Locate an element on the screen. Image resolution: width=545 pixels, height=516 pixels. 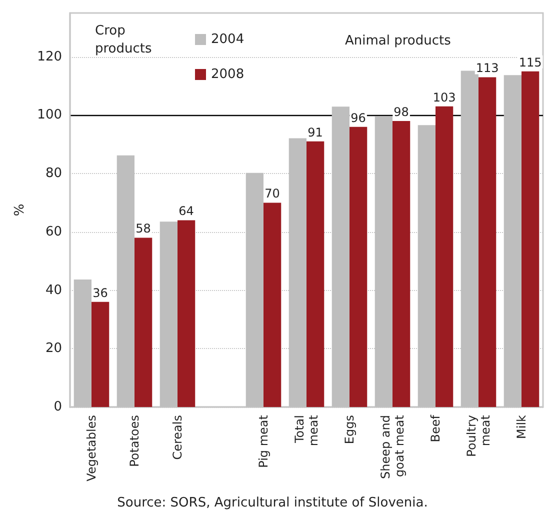
x-tick-label: Vegetables is located at coordinates (91, 448).